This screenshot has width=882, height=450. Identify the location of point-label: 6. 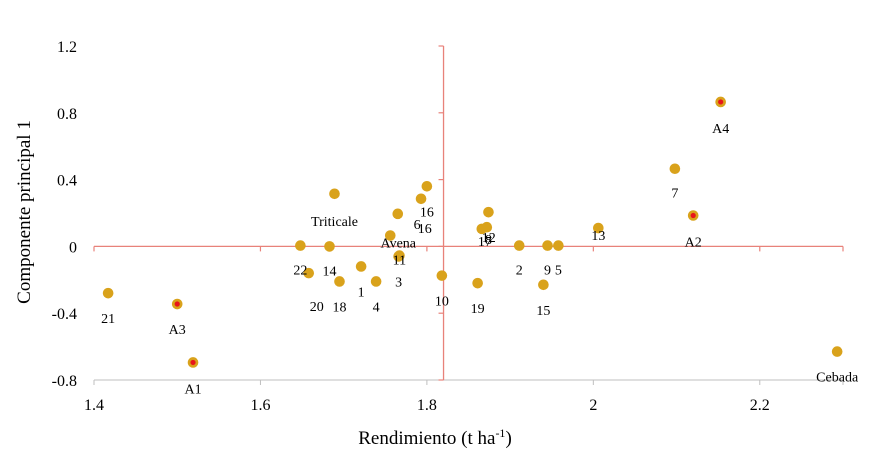
(417, 225).